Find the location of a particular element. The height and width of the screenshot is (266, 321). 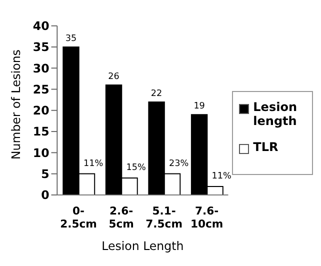

y-tick-label: 0 is located at coordinates (45, 195).